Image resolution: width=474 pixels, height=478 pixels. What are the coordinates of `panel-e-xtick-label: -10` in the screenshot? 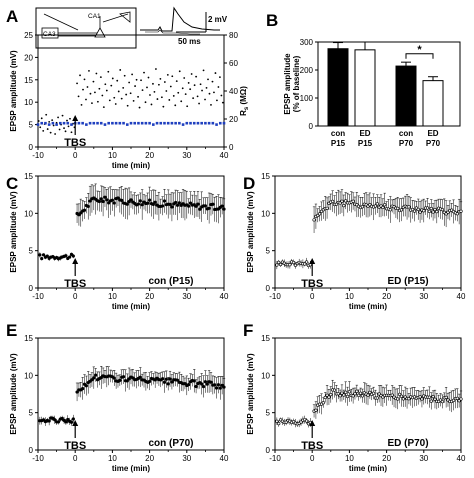 It's located at (38, 458).